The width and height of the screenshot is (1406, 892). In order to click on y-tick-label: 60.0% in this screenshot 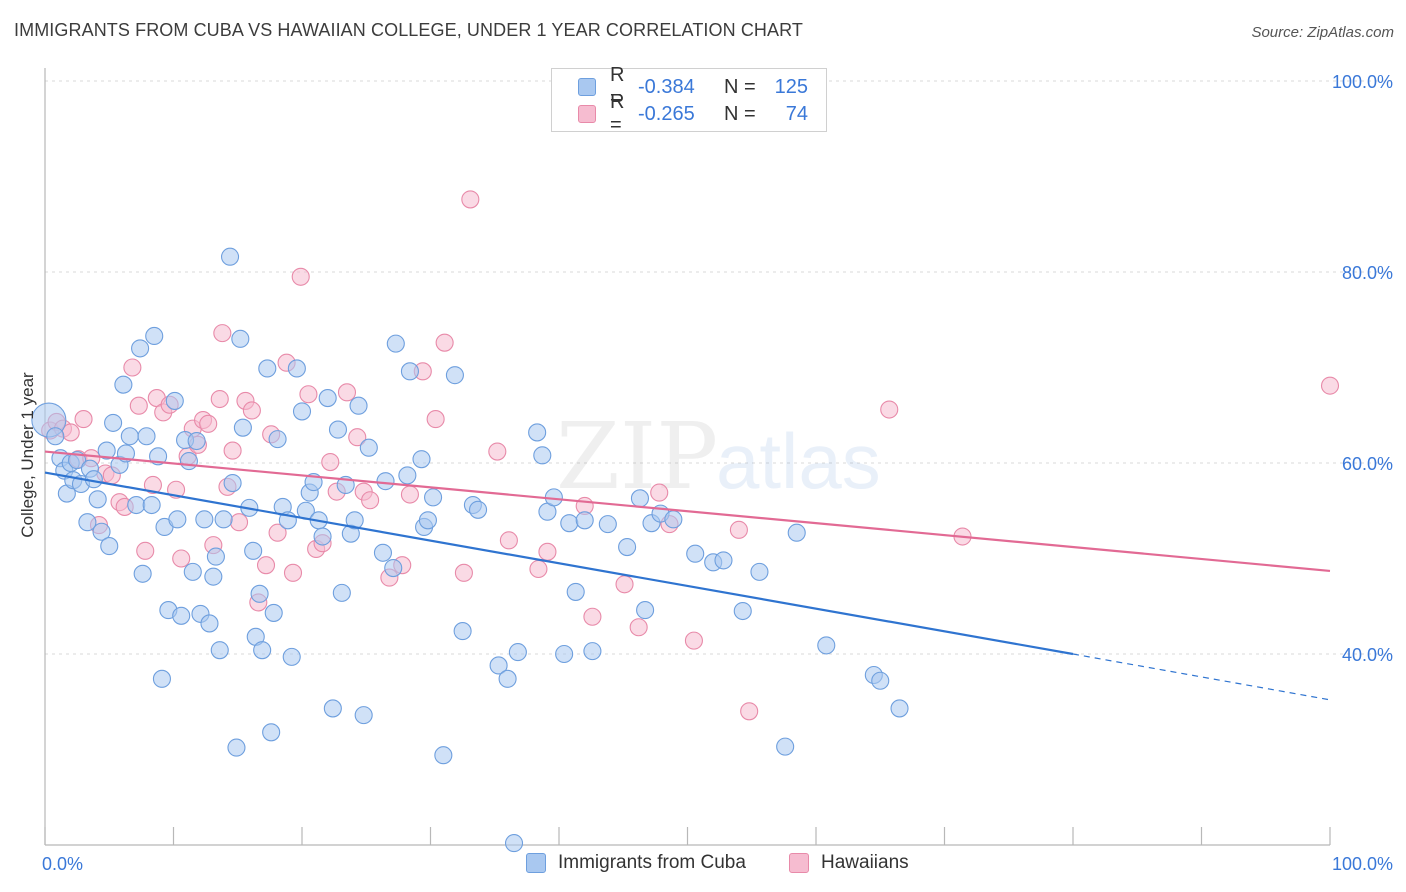, I will do `click(1367, 464)`.